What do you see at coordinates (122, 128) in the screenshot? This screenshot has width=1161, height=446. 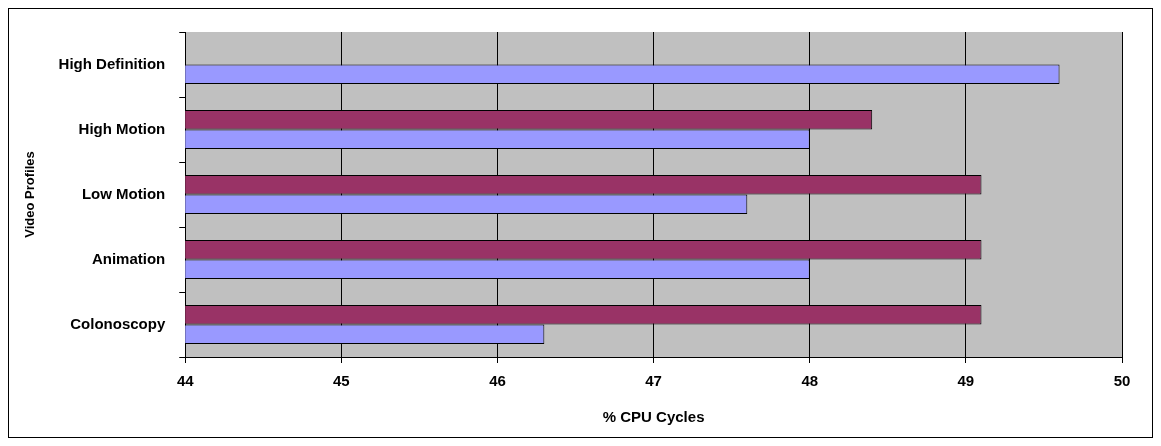 I see `y-tick-label: High Motion` at bounding box center [122, 128].